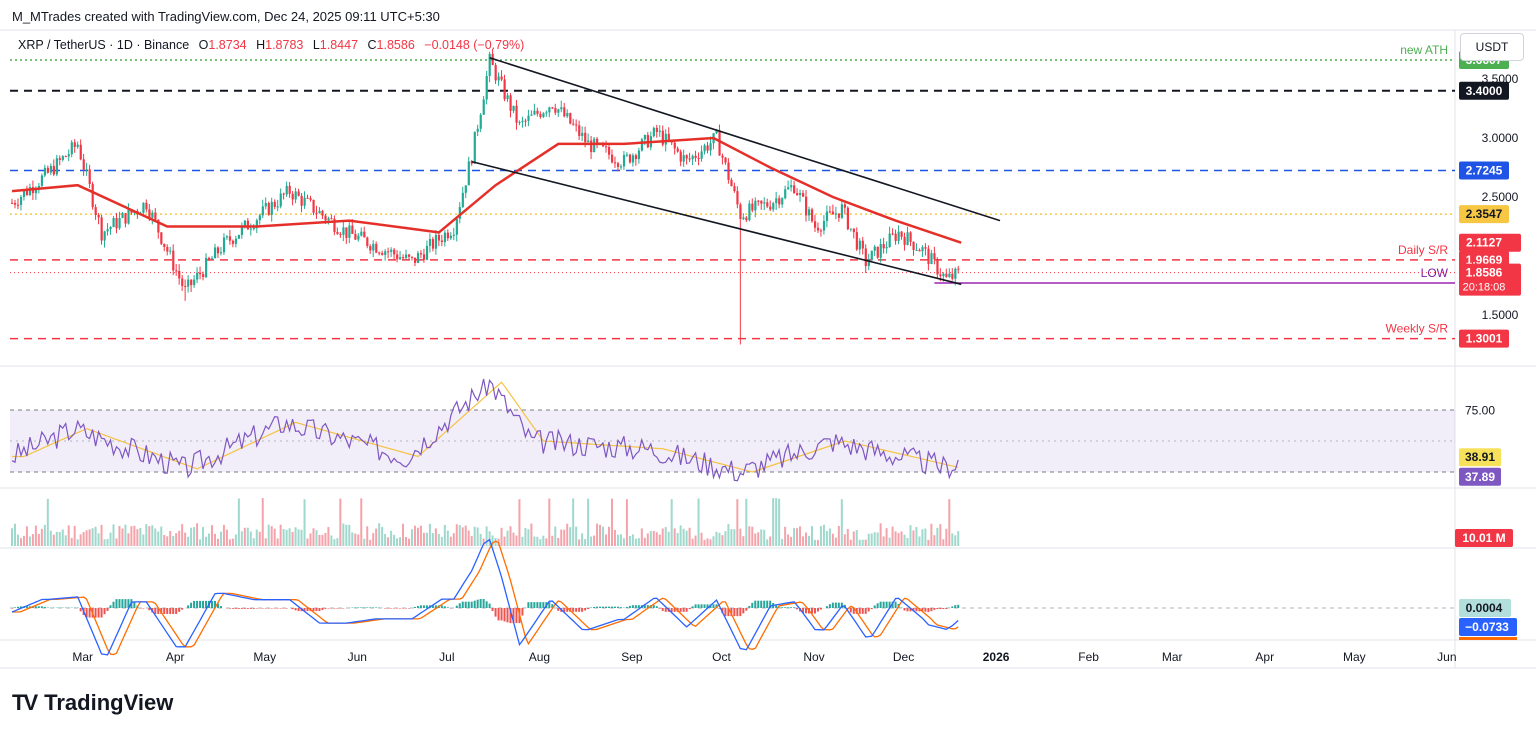 The image size is (1536, 734). I want to click on rsi-tick-label: 75.00, so click(1480, 410).